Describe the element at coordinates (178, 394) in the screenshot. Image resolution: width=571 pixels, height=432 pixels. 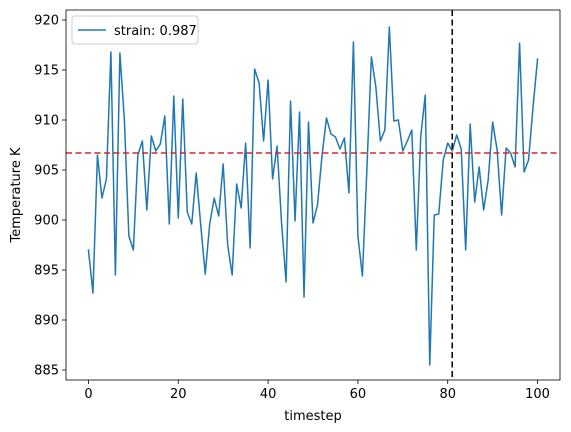
I see `x-tick-label: 20` at that location.